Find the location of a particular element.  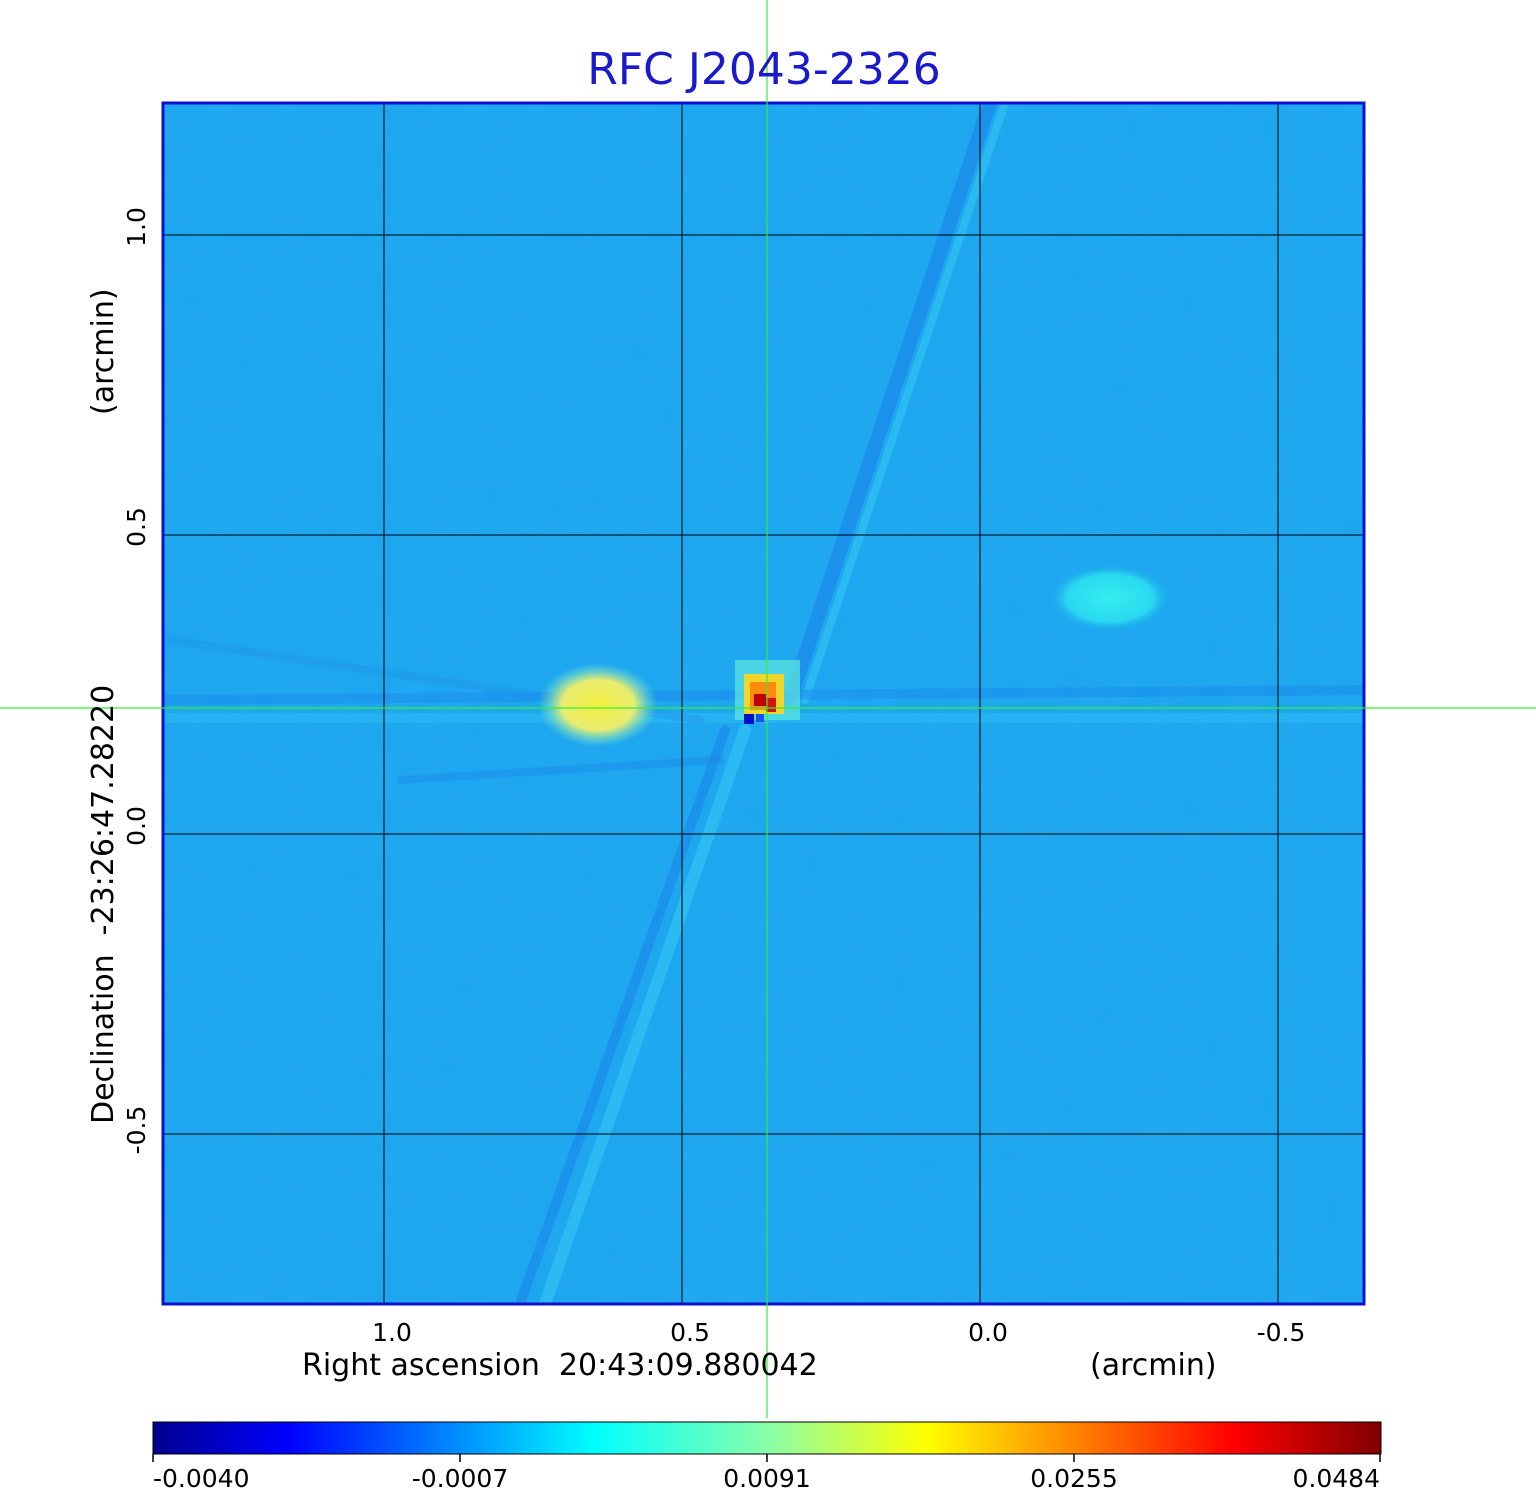

y-tick-label: -0.5 is located at coordinates (136, 1130).